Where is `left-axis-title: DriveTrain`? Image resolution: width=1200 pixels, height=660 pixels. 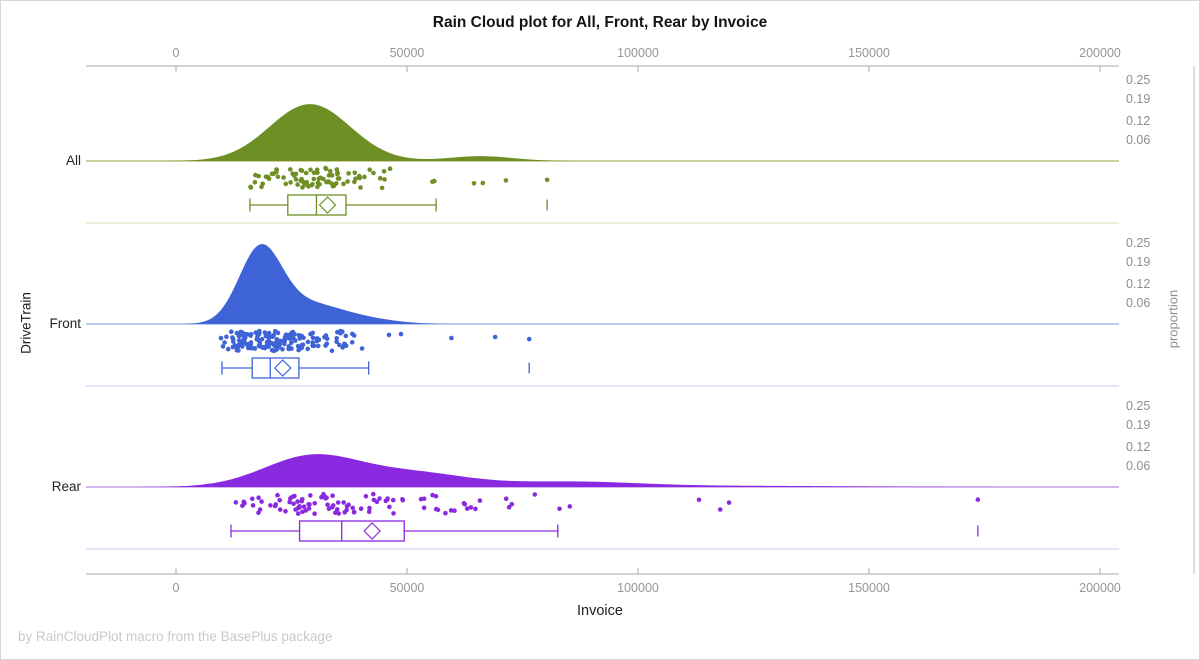
left-axis-title: DriveTrain is located at coordinates (26, 323).